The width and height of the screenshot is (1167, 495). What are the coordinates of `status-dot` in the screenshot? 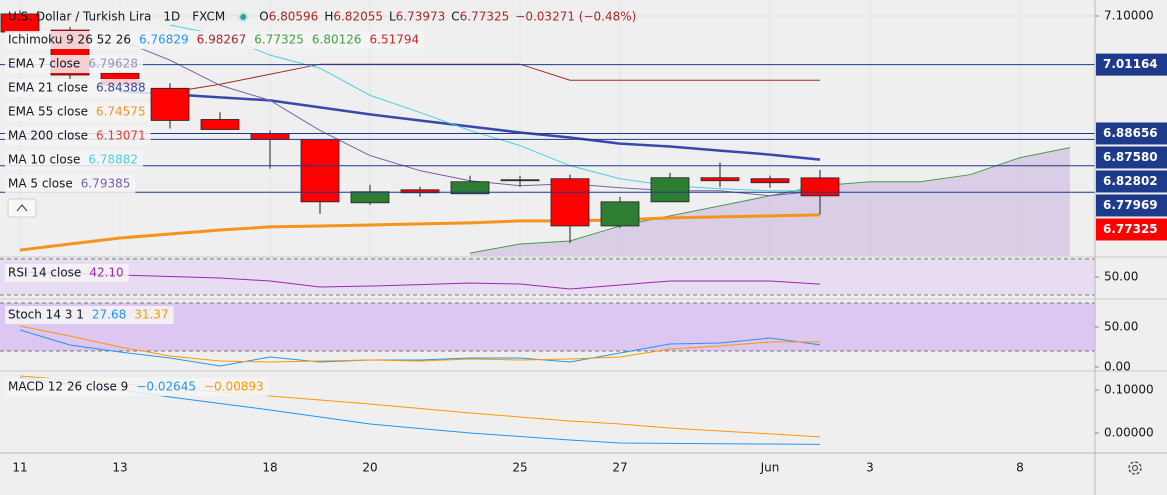 It's located at (243, 17).